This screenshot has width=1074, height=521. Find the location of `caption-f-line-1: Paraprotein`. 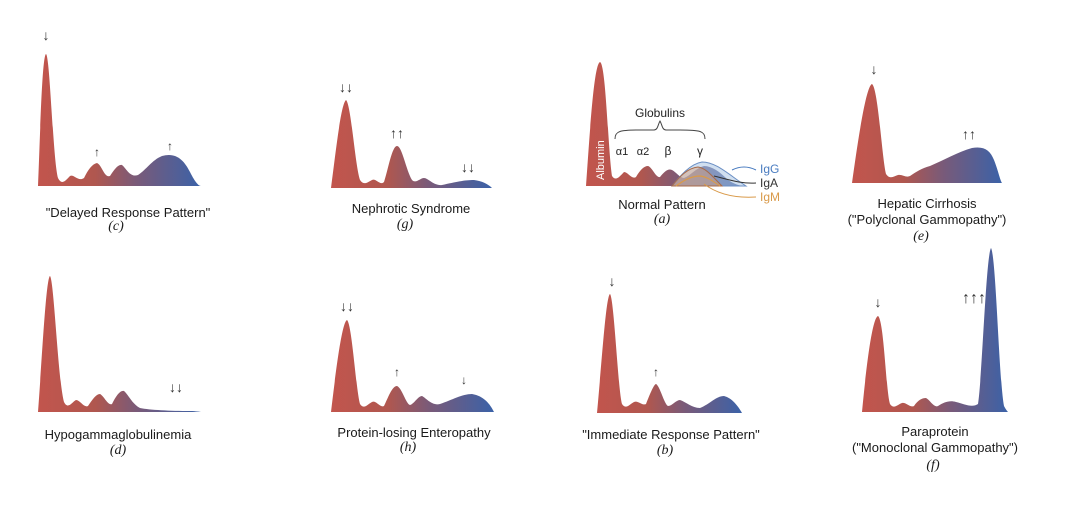

caption-f-line-1: Paraprotein is located at coordinates (935, 431).